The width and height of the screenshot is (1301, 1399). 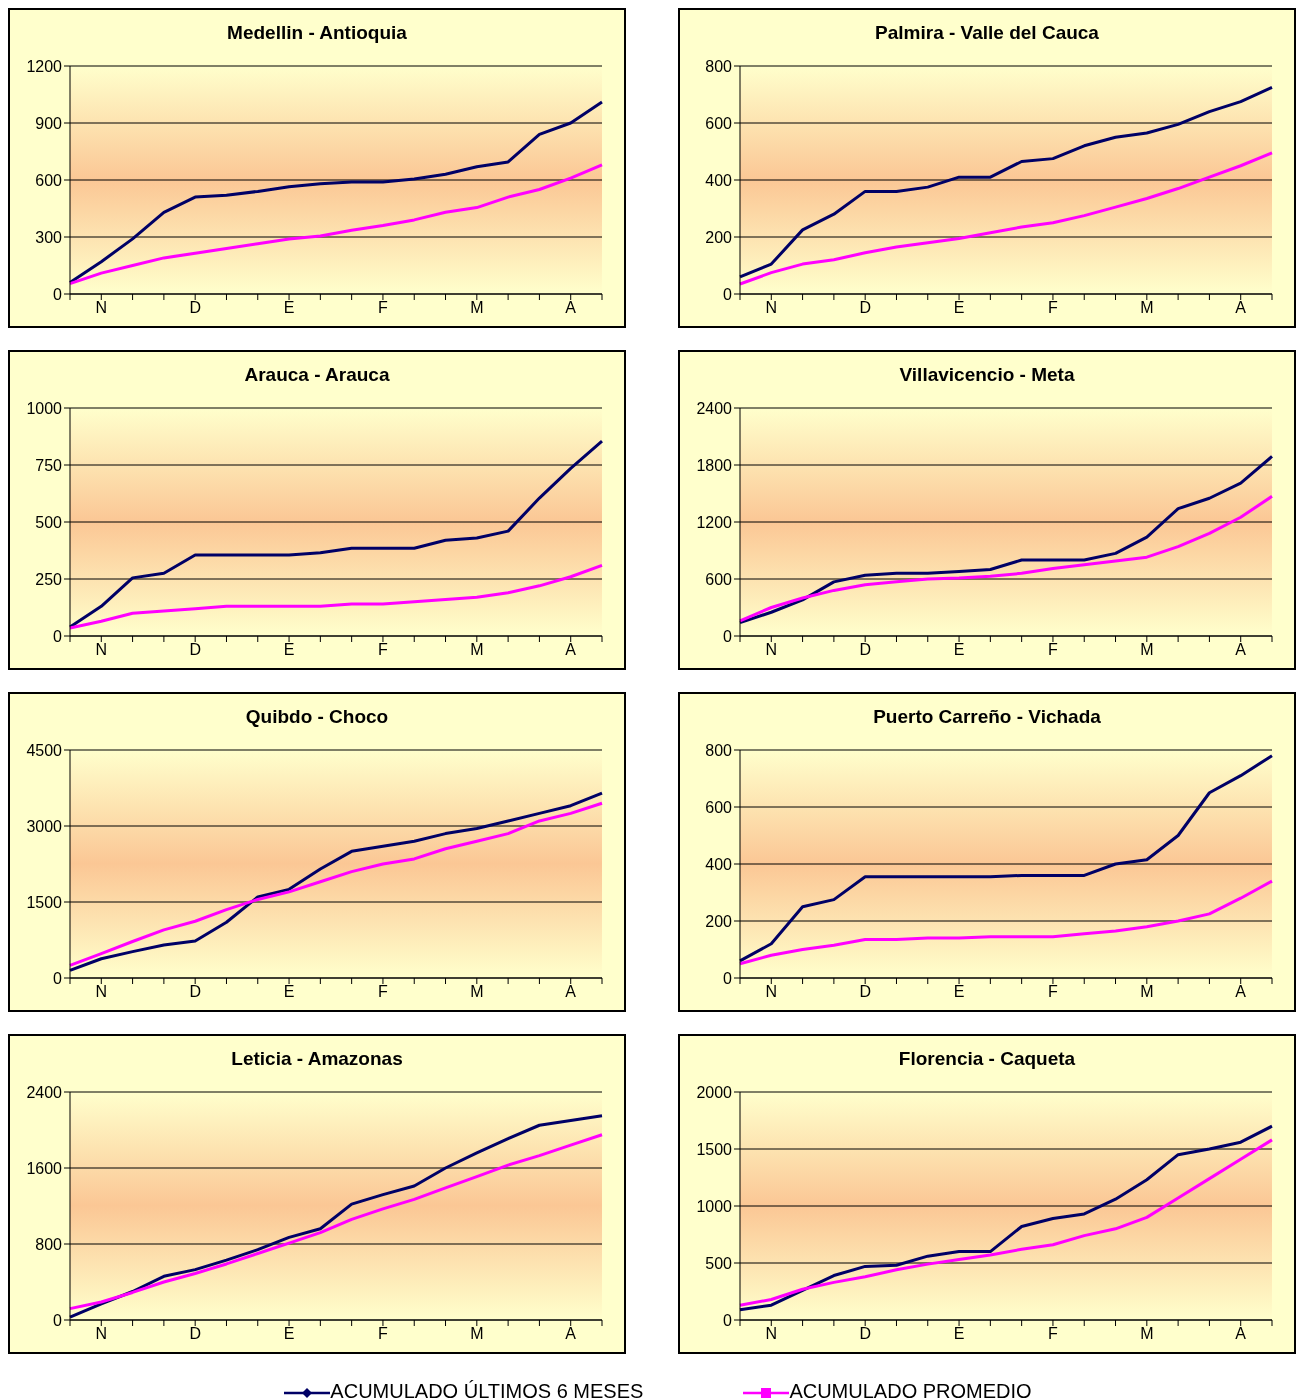 I want to click on y-tick-label: 250, so click(x=49, y=579).